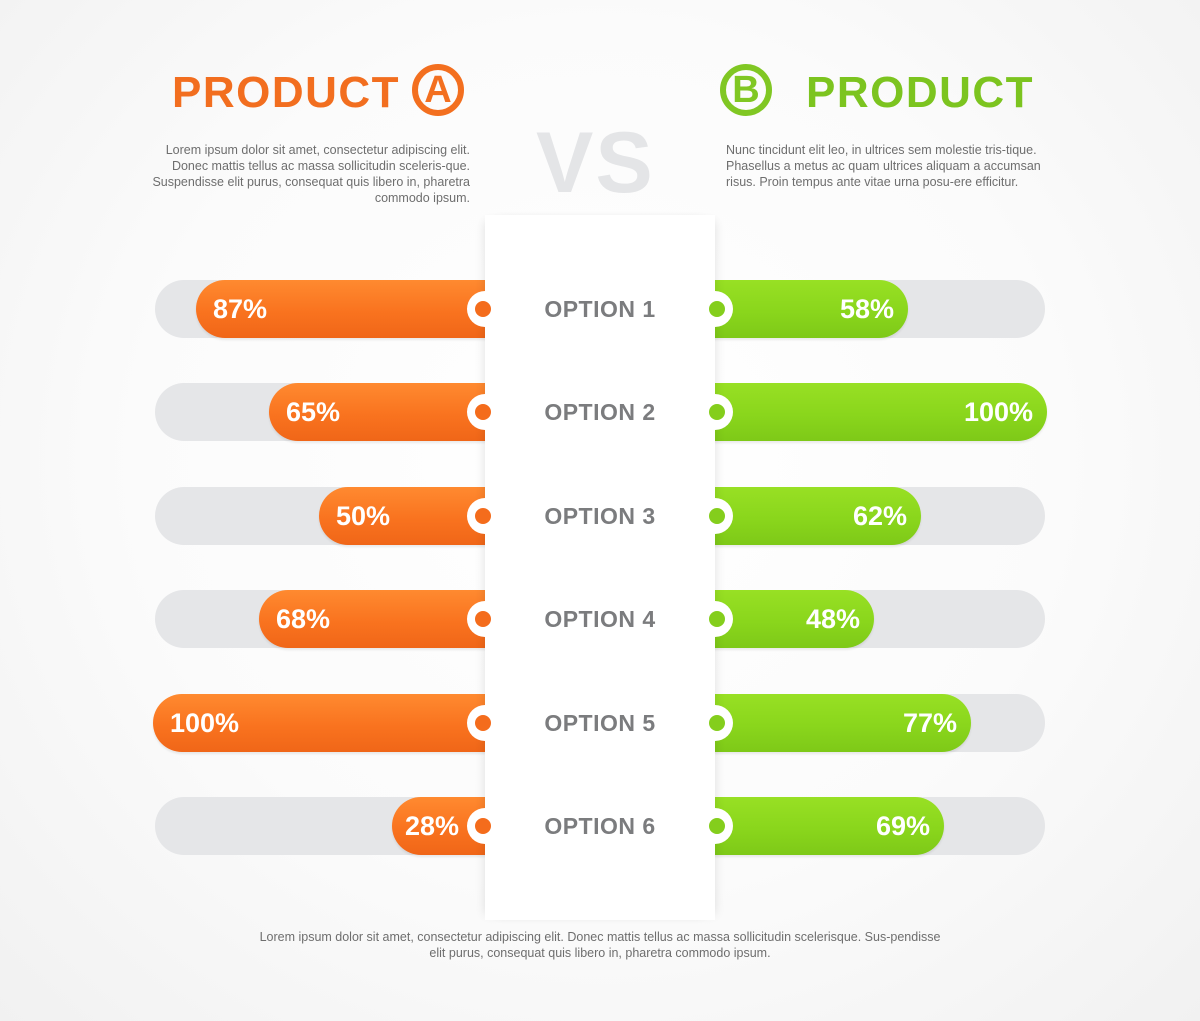  What do you see at coordinates (600, 723) in the screenshot?
I see `option-label: OPTION 5` at bounding box center [600, 723].